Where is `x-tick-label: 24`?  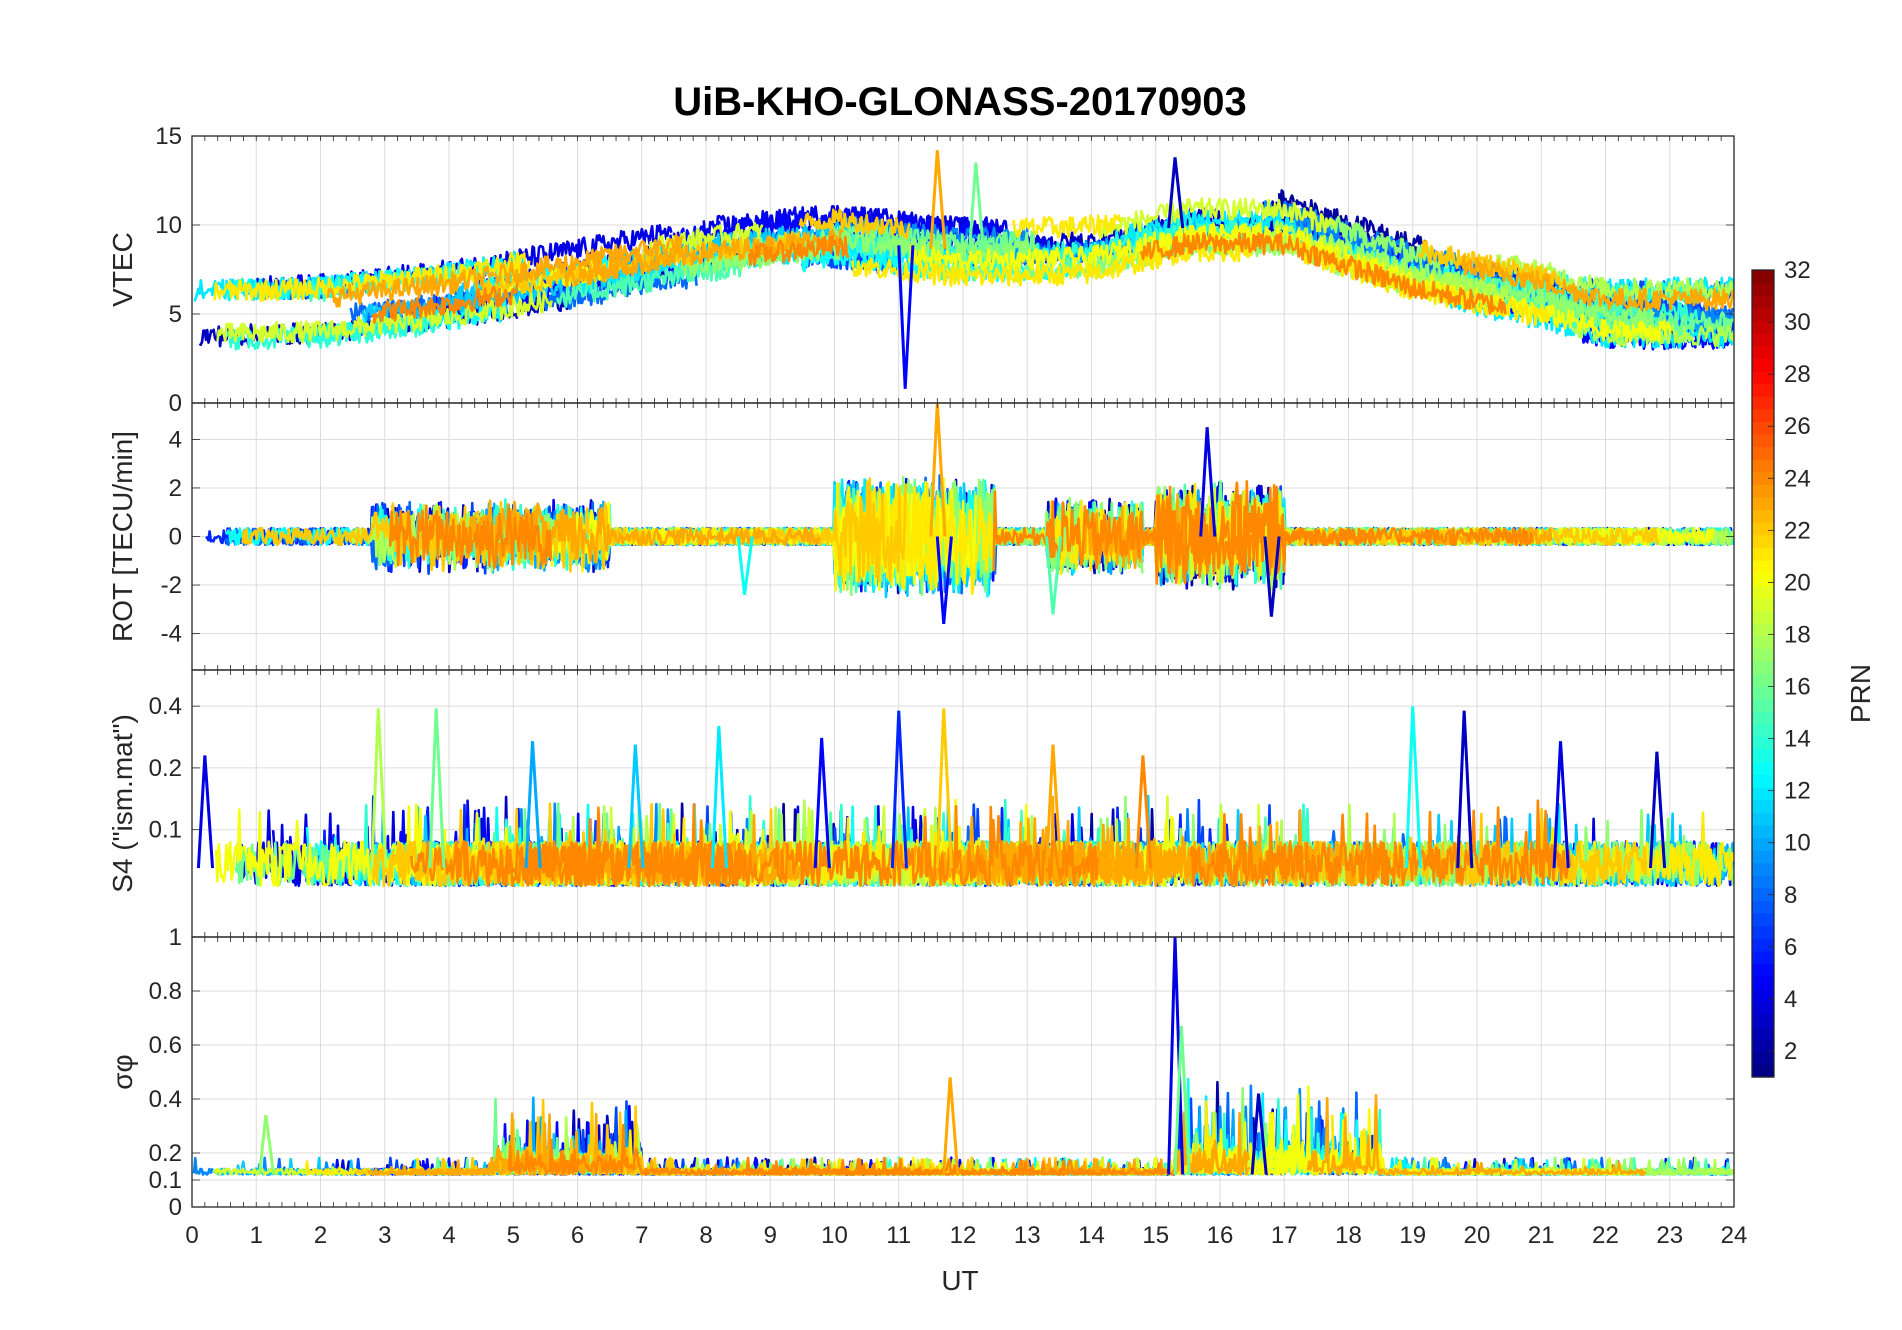
x-tick-label: 24 is located at coordinates (1734, 1235).